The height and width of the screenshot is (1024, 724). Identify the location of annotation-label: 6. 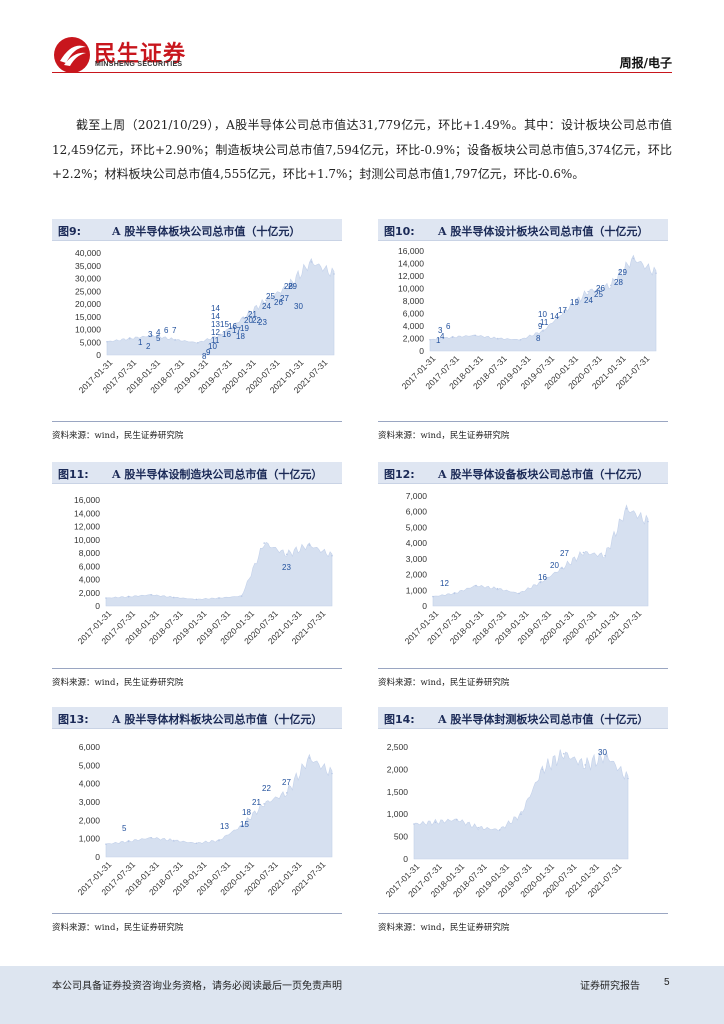
(448, 326).